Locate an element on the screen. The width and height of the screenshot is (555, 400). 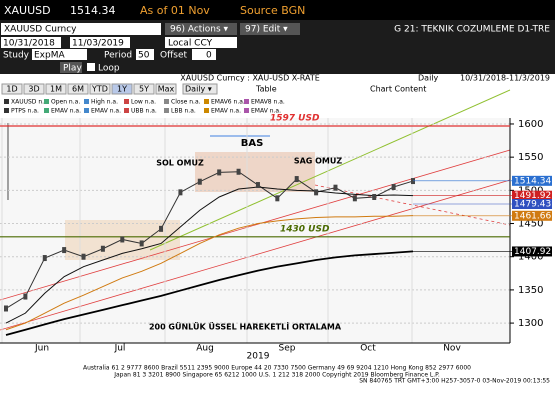
actions-button is located at coordinates (201, 29).